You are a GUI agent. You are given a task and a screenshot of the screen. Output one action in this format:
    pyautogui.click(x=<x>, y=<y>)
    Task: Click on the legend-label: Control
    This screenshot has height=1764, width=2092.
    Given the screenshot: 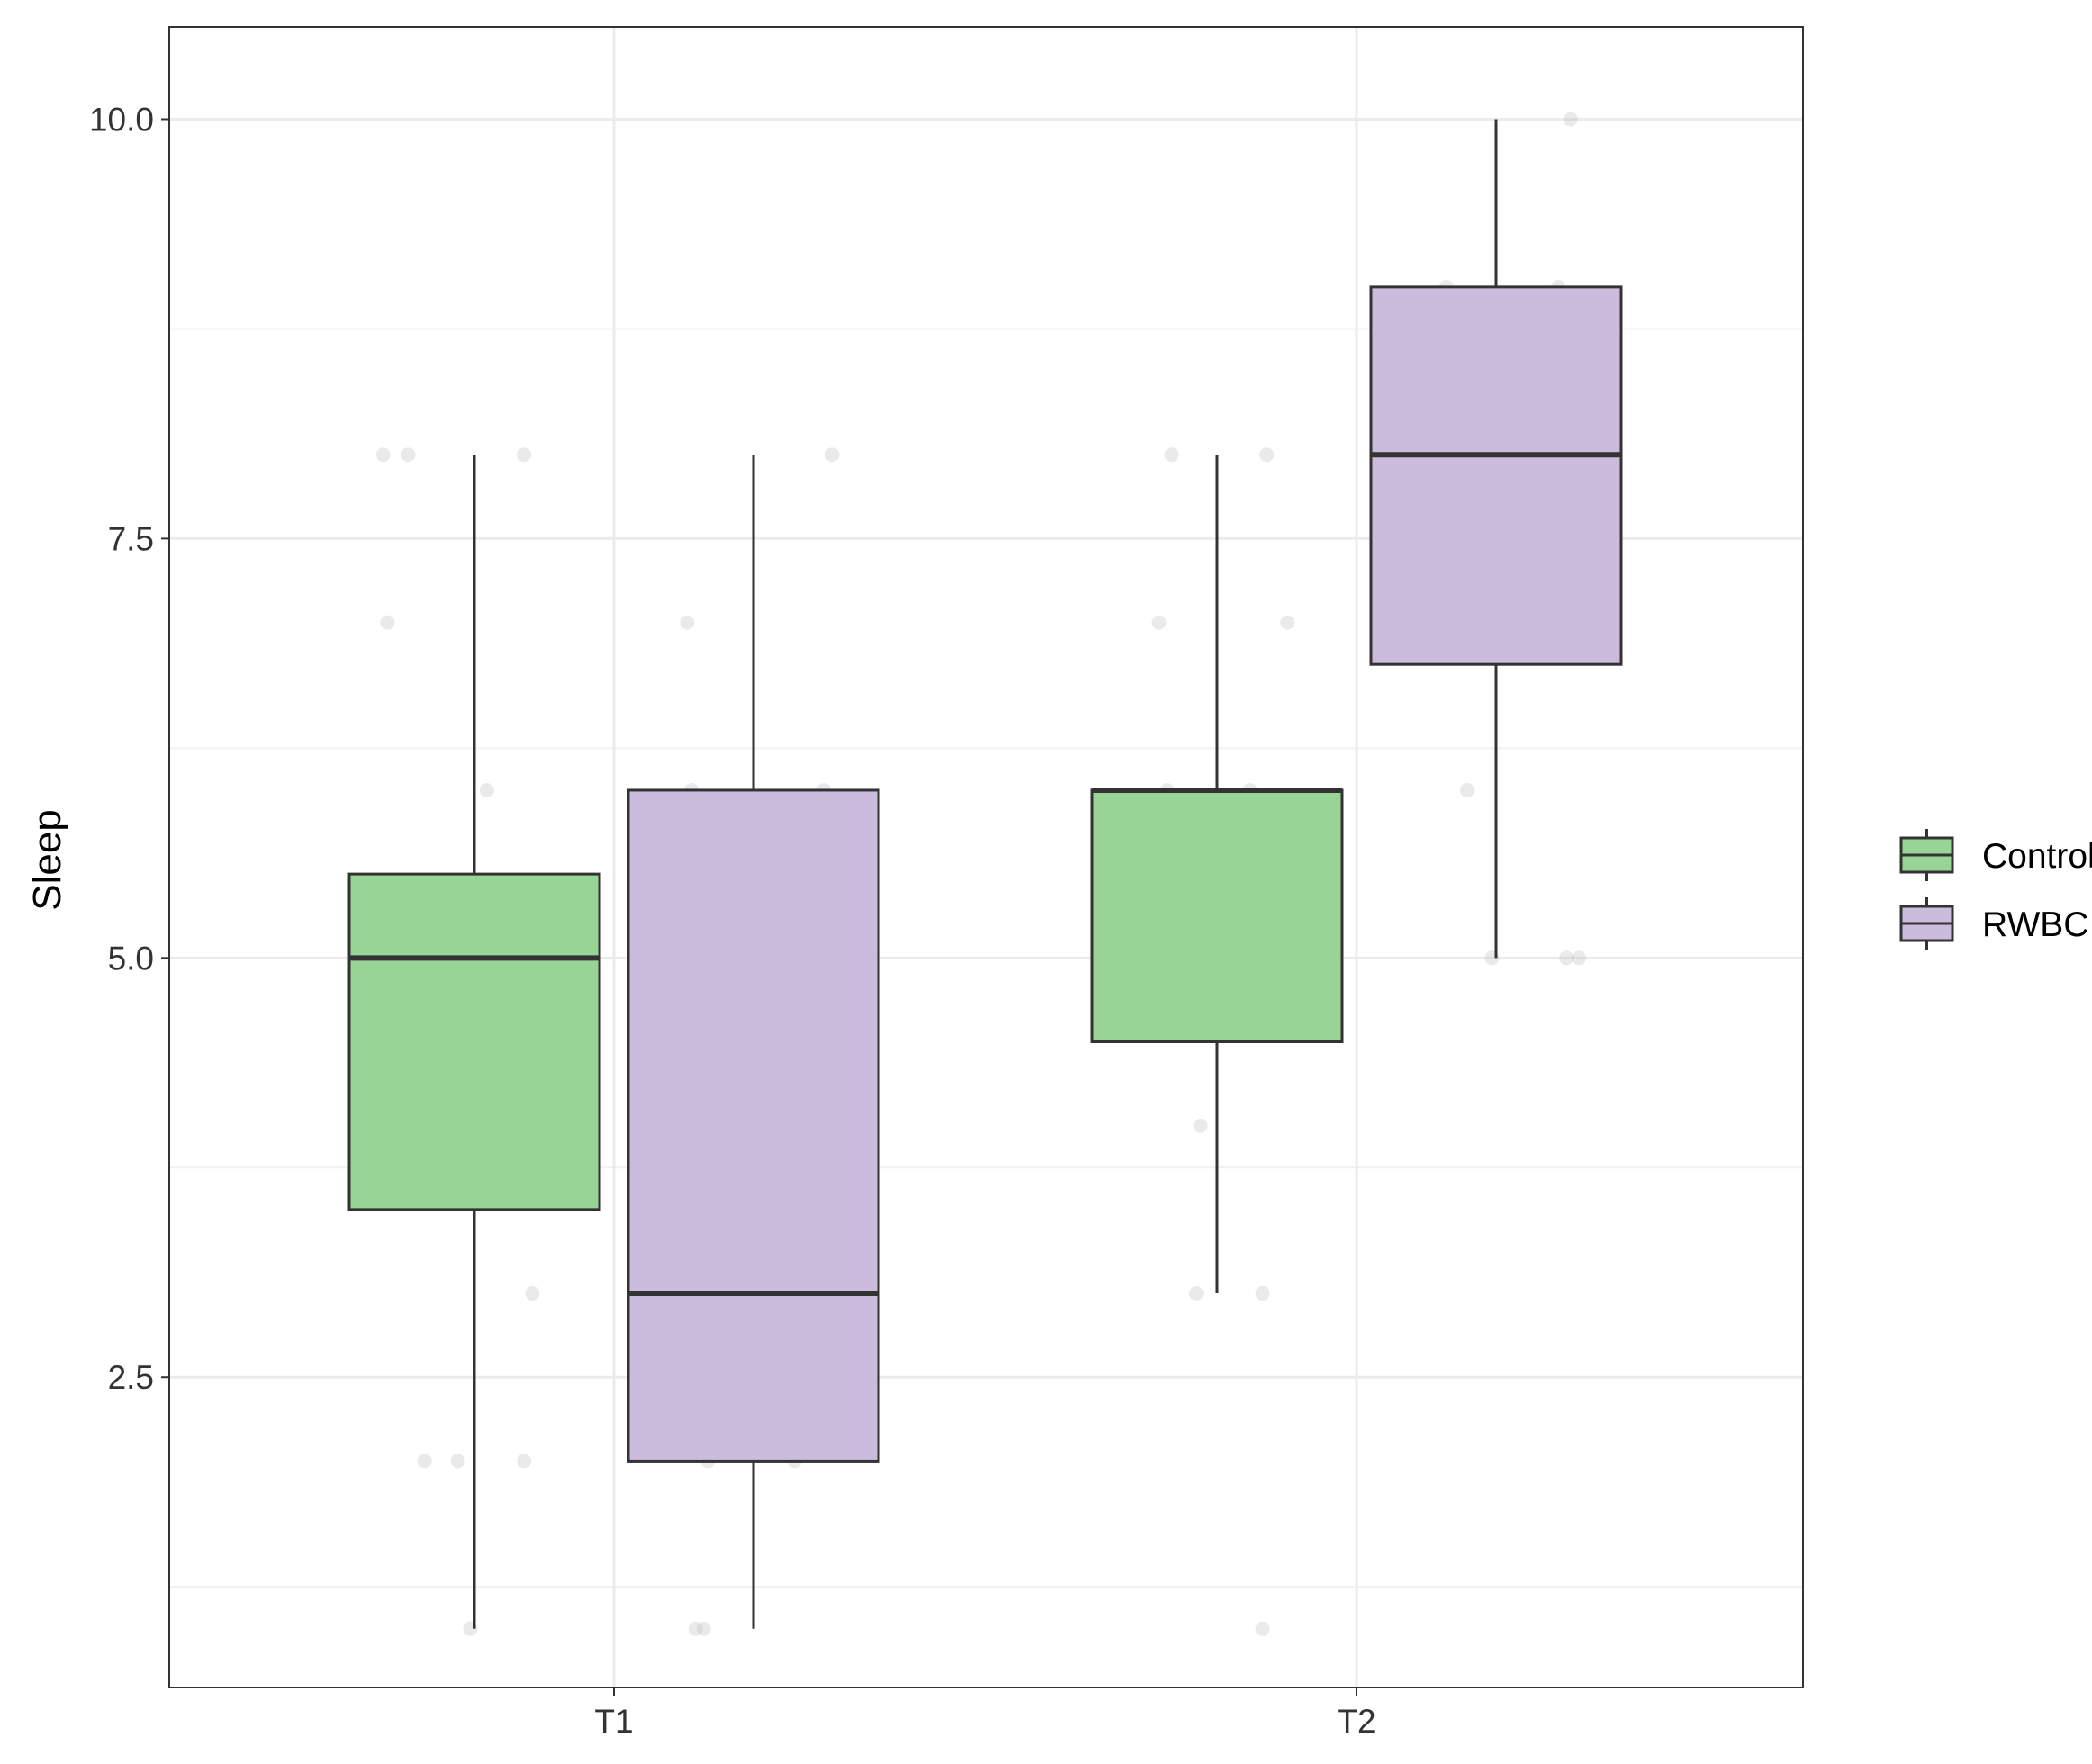 What is the action you would take?
    pyautogui.click(x=2037, y=857)
    